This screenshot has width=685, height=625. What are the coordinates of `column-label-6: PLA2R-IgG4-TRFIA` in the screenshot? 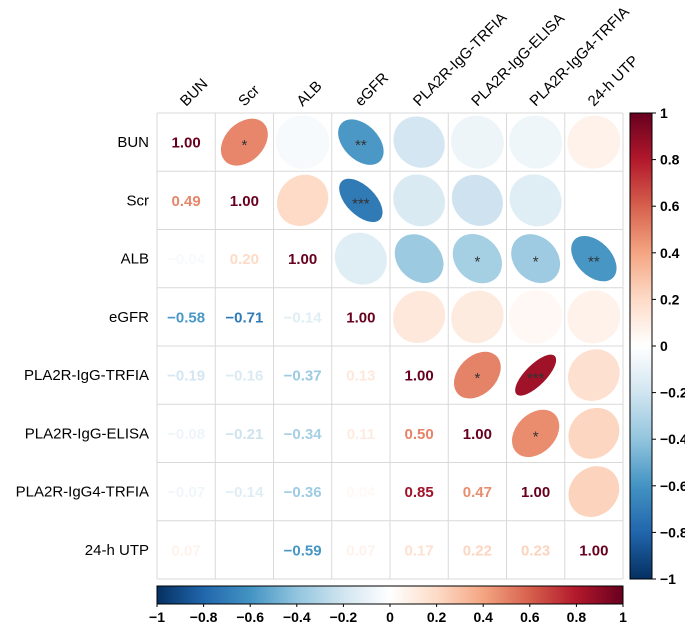 It's located at (579, 56).